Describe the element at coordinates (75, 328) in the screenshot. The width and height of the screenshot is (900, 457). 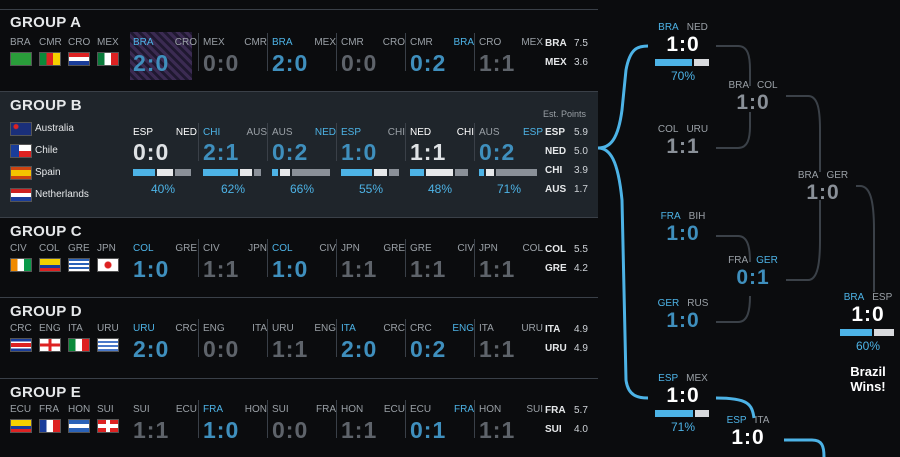
I see `team-code: ITA` at that location.